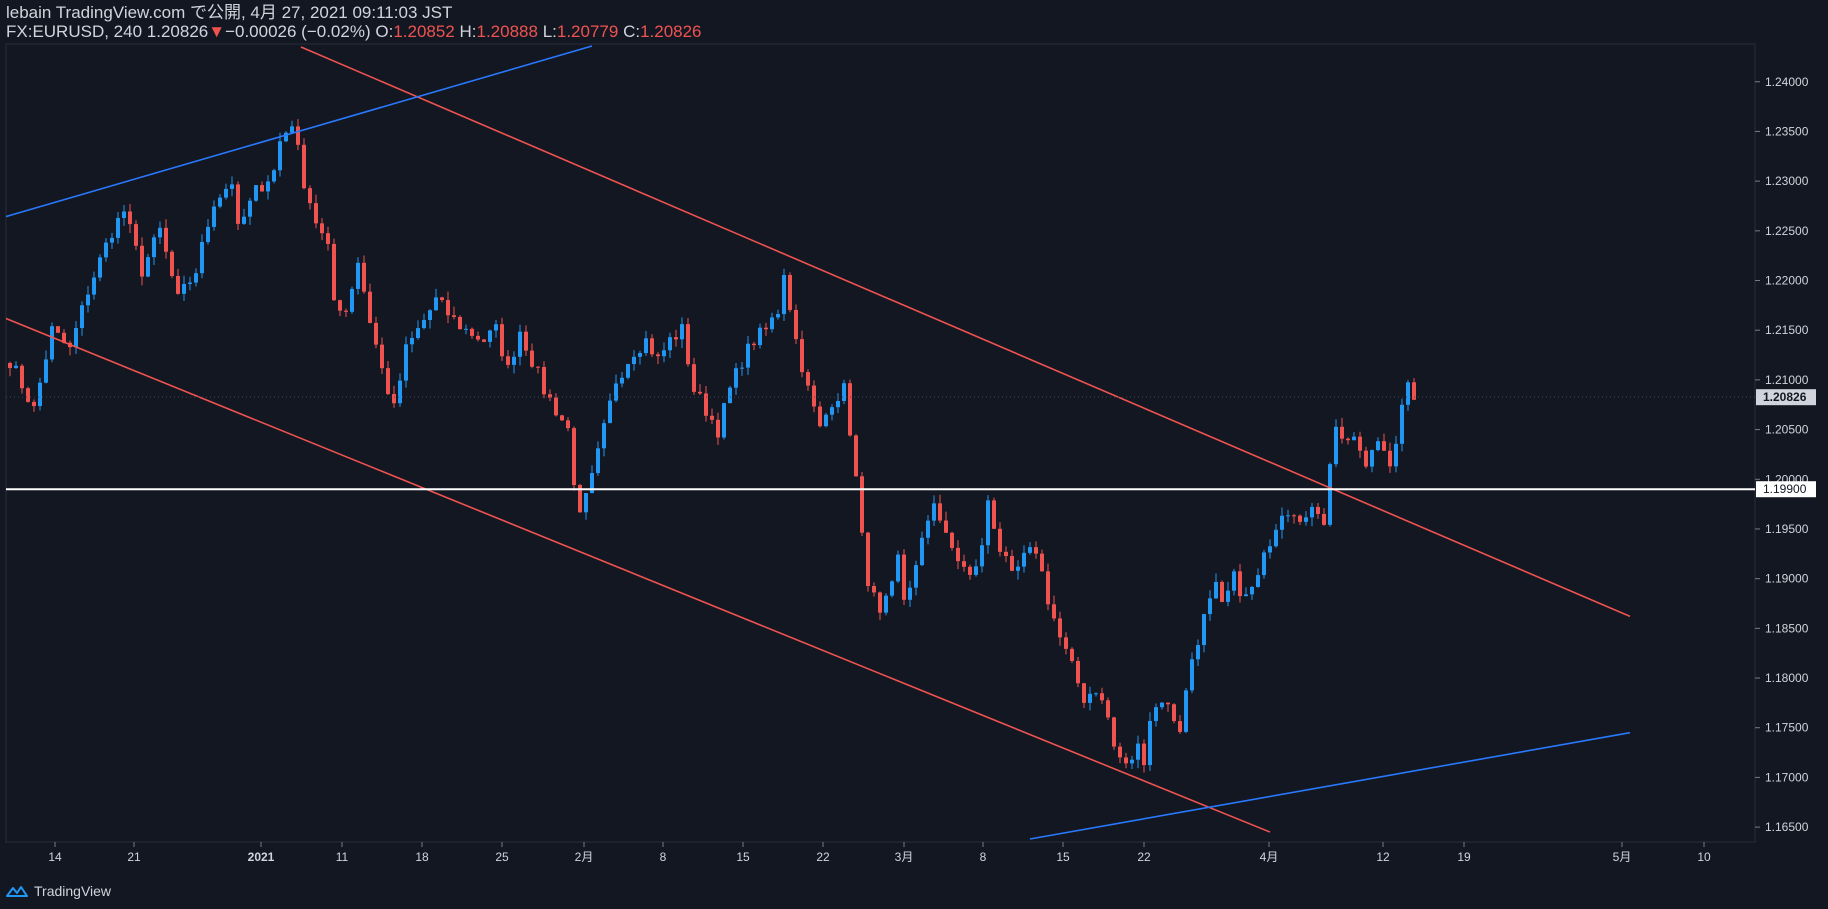 This screenshot has height=909, width=1828. I want to click on time-tick-label: 5月, so click(1622, 857).